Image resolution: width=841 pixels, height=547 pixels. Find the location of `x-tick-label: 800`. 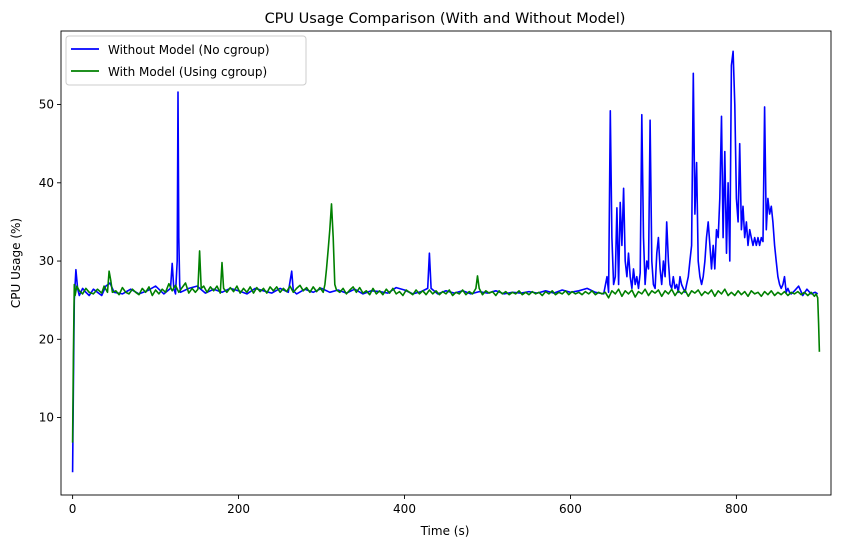

x-tick-label: 800 is located at coordinates (736, 509).